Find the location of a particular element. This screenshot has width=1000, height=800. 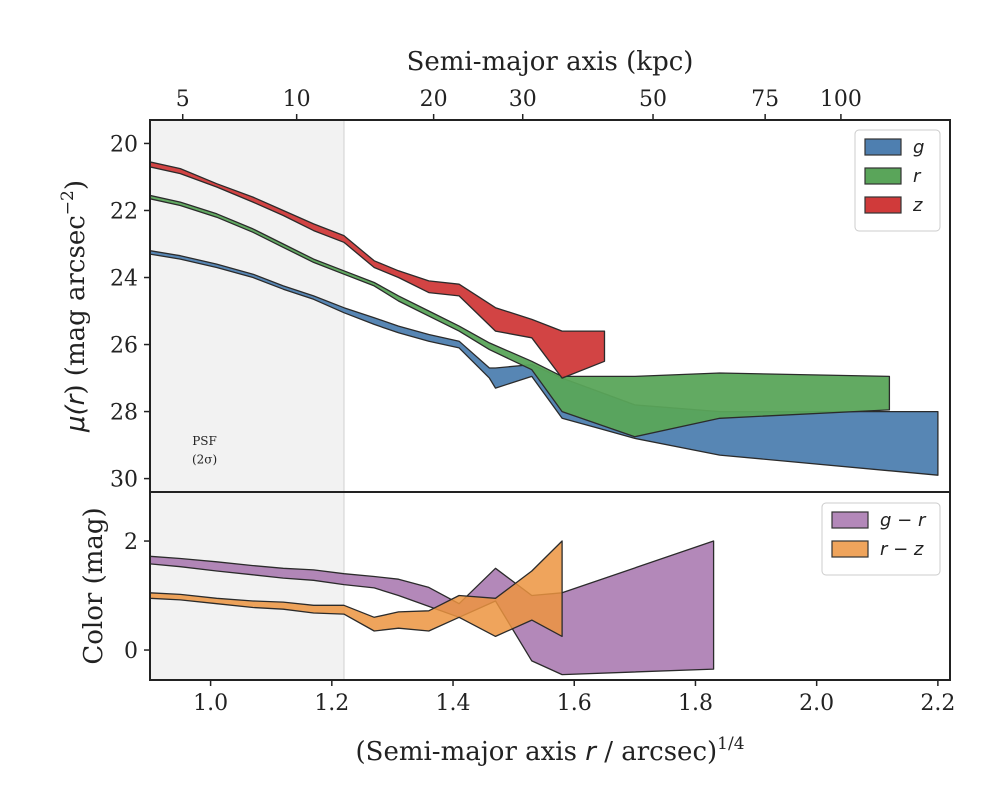

x-axis-label-rest: / arcsec) is located at coordinates (656, 752).